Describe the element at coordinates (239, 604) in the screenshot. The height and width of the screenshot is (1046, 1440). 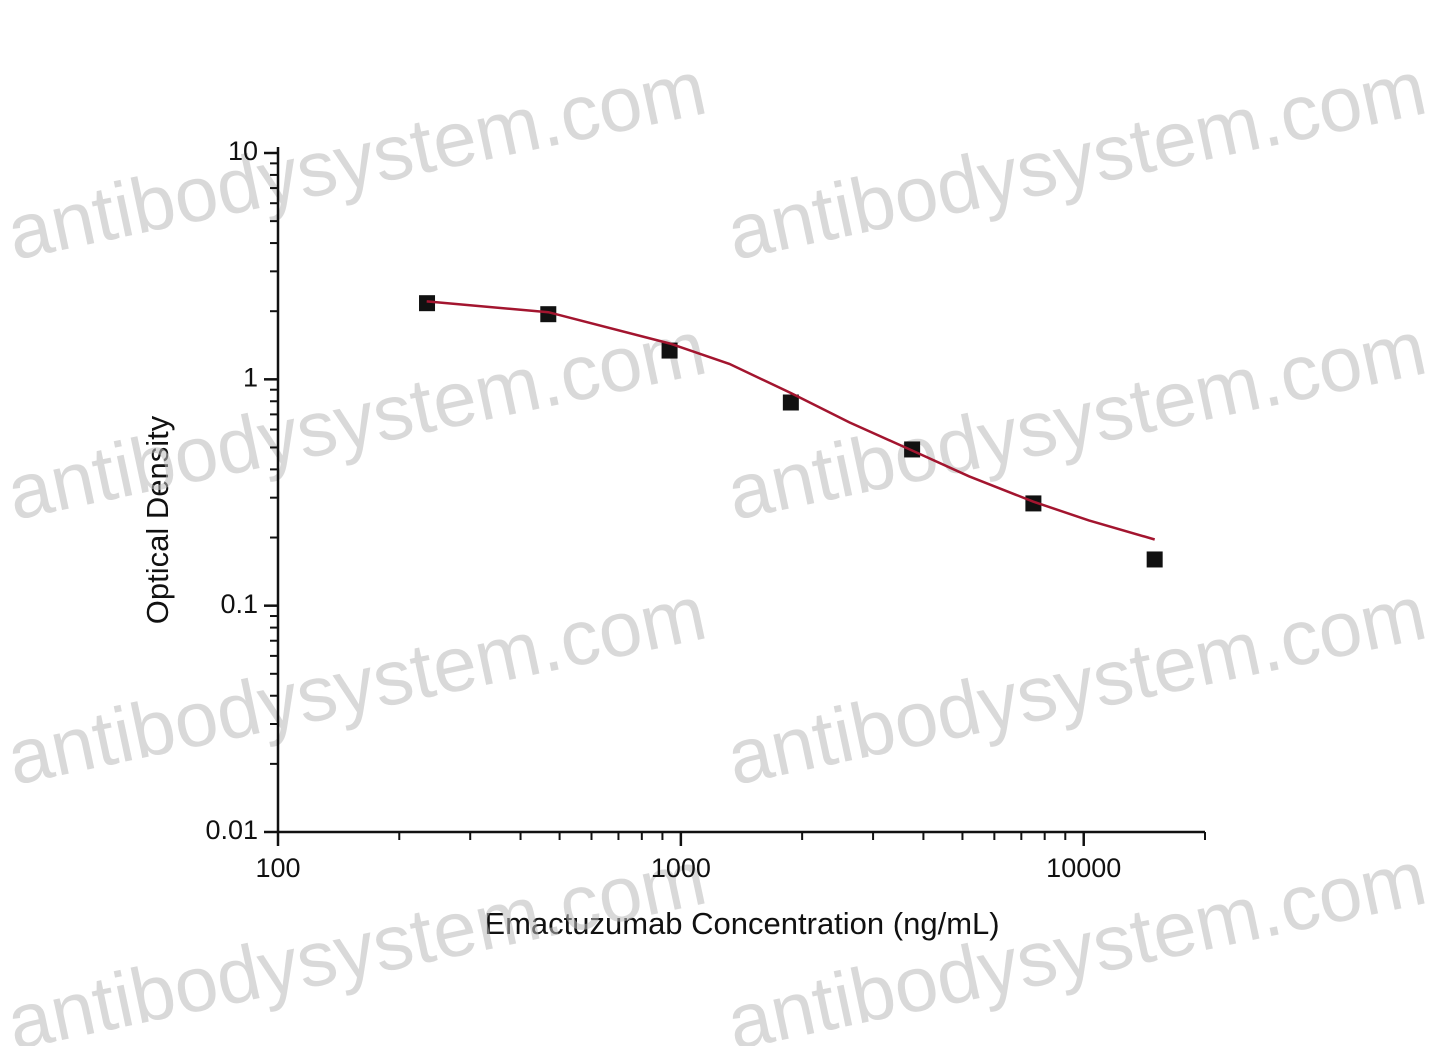
I see `y-tick-label: 0.1` at that location.